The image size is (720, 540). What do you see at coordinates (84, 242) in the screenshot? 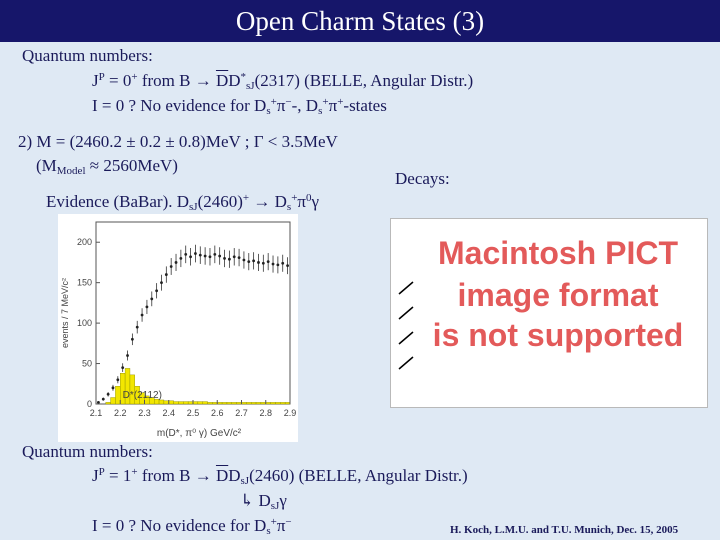
I see `y-tick-label: 200` at bounding box center [84, 242].